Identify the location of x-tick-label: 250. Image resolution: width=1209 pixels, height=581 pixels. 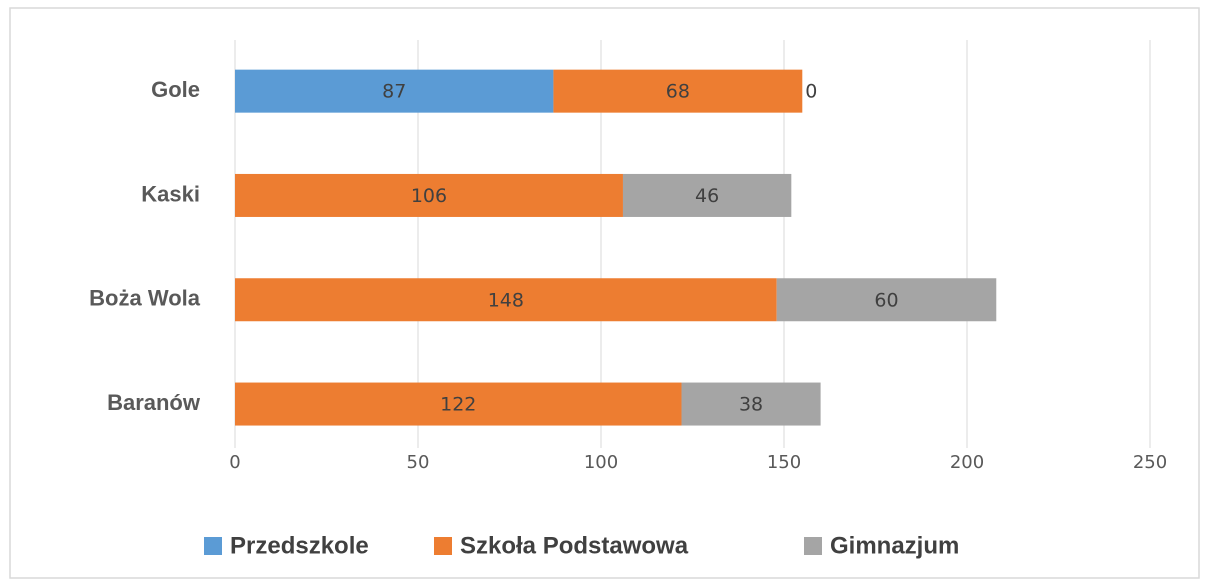
(1150, 462).